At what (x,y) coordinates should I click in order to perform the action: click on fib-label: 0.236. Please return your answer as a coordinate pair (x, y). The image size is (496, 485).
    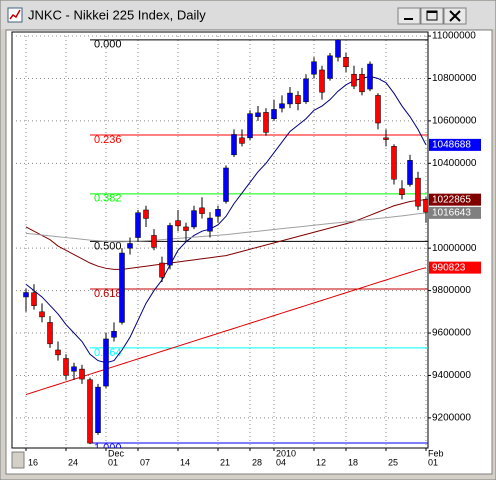
    Looking at the image, I should click on (108, 140).